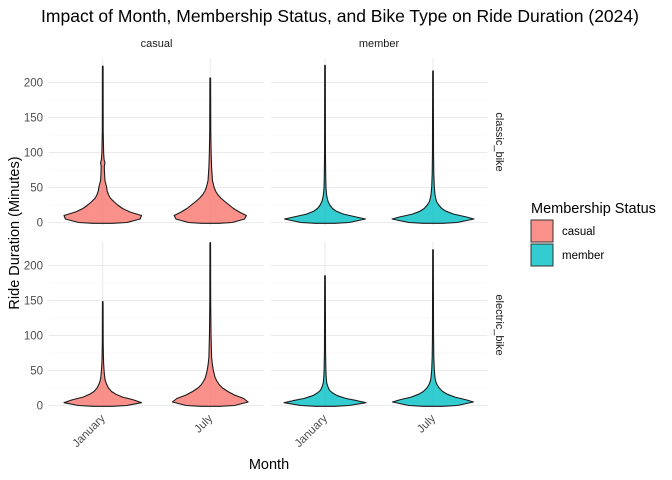 This screenshot has height=480, width=672. I want to click on strip-label-column: casual, so click(157, 44).